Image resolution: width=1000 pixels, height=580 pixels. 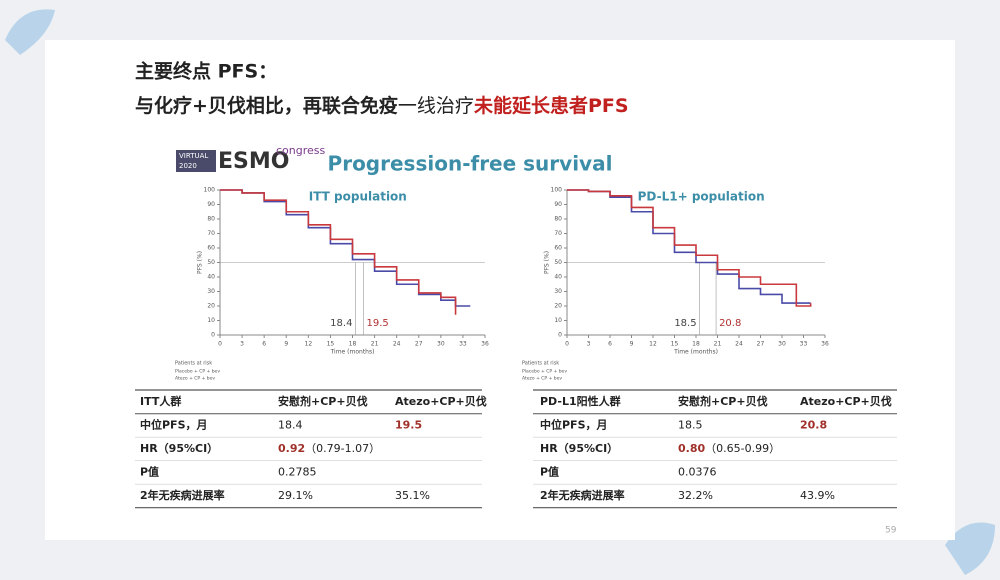 I want to click on title-red: 未能延长患者PFS, so click(x=551, y=105).